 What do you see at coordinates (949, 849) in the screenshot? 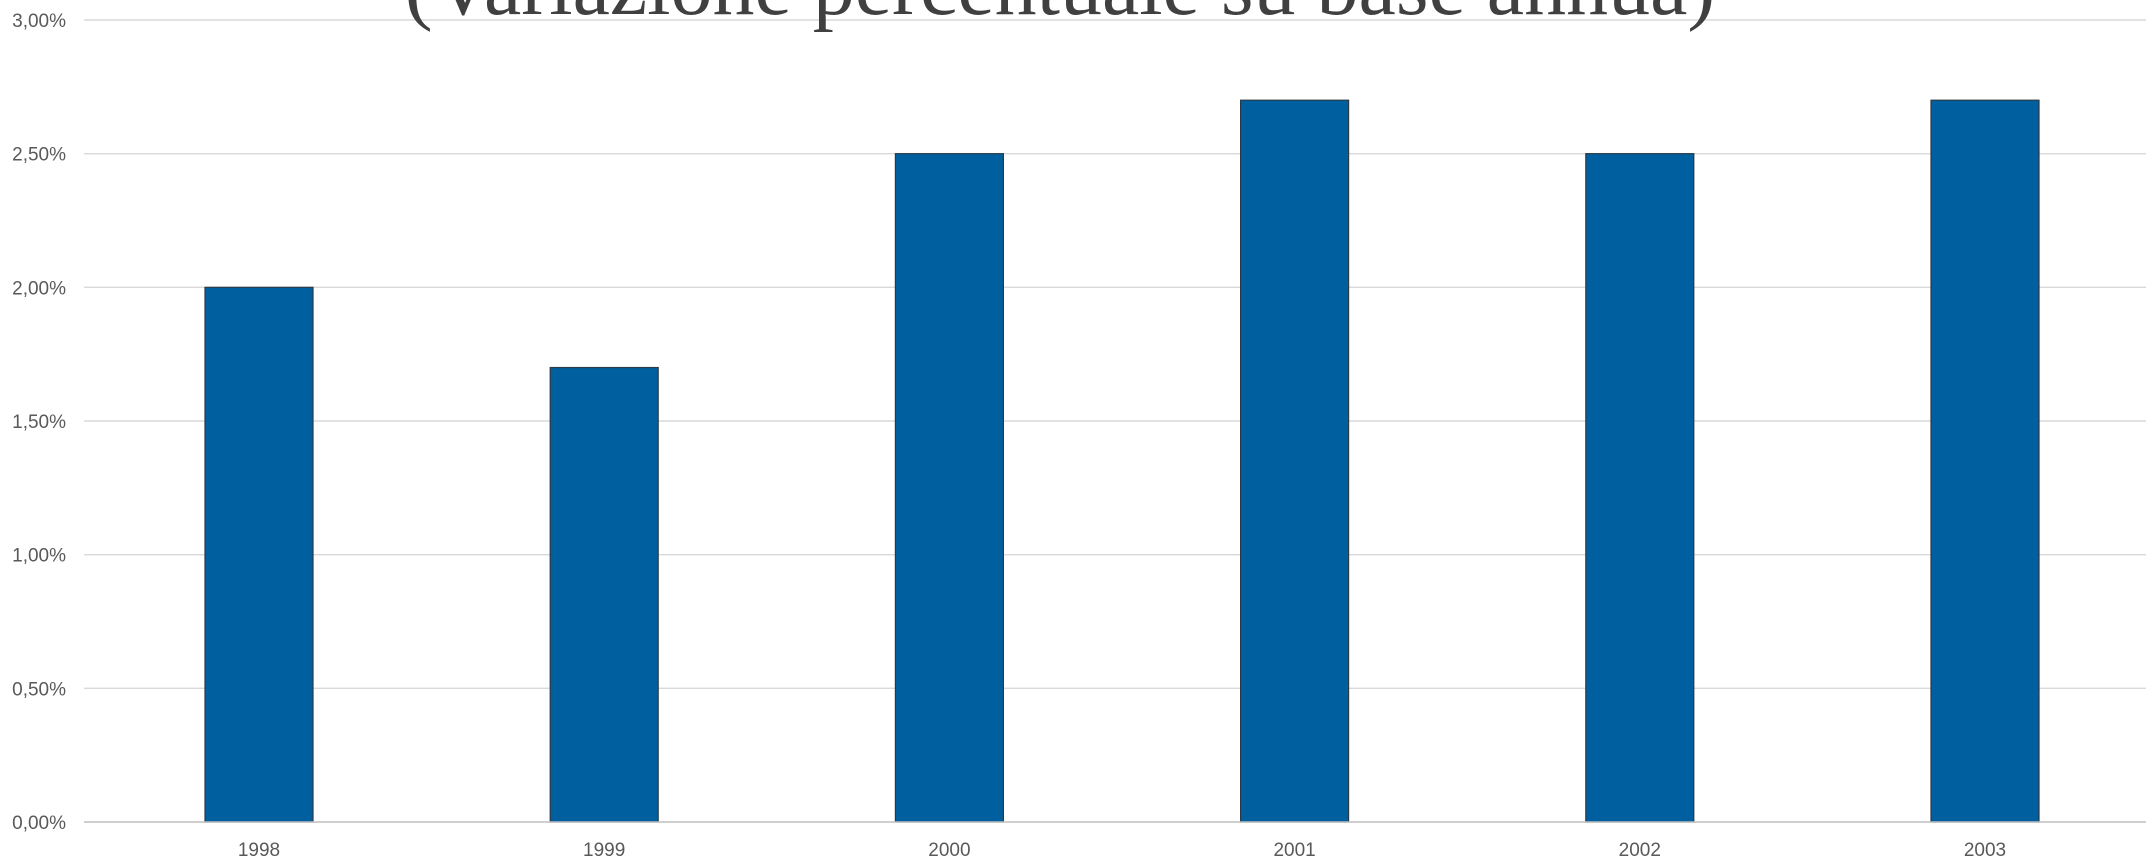
I see `x-tick-label: 2000` at bounding box center [949, 849].